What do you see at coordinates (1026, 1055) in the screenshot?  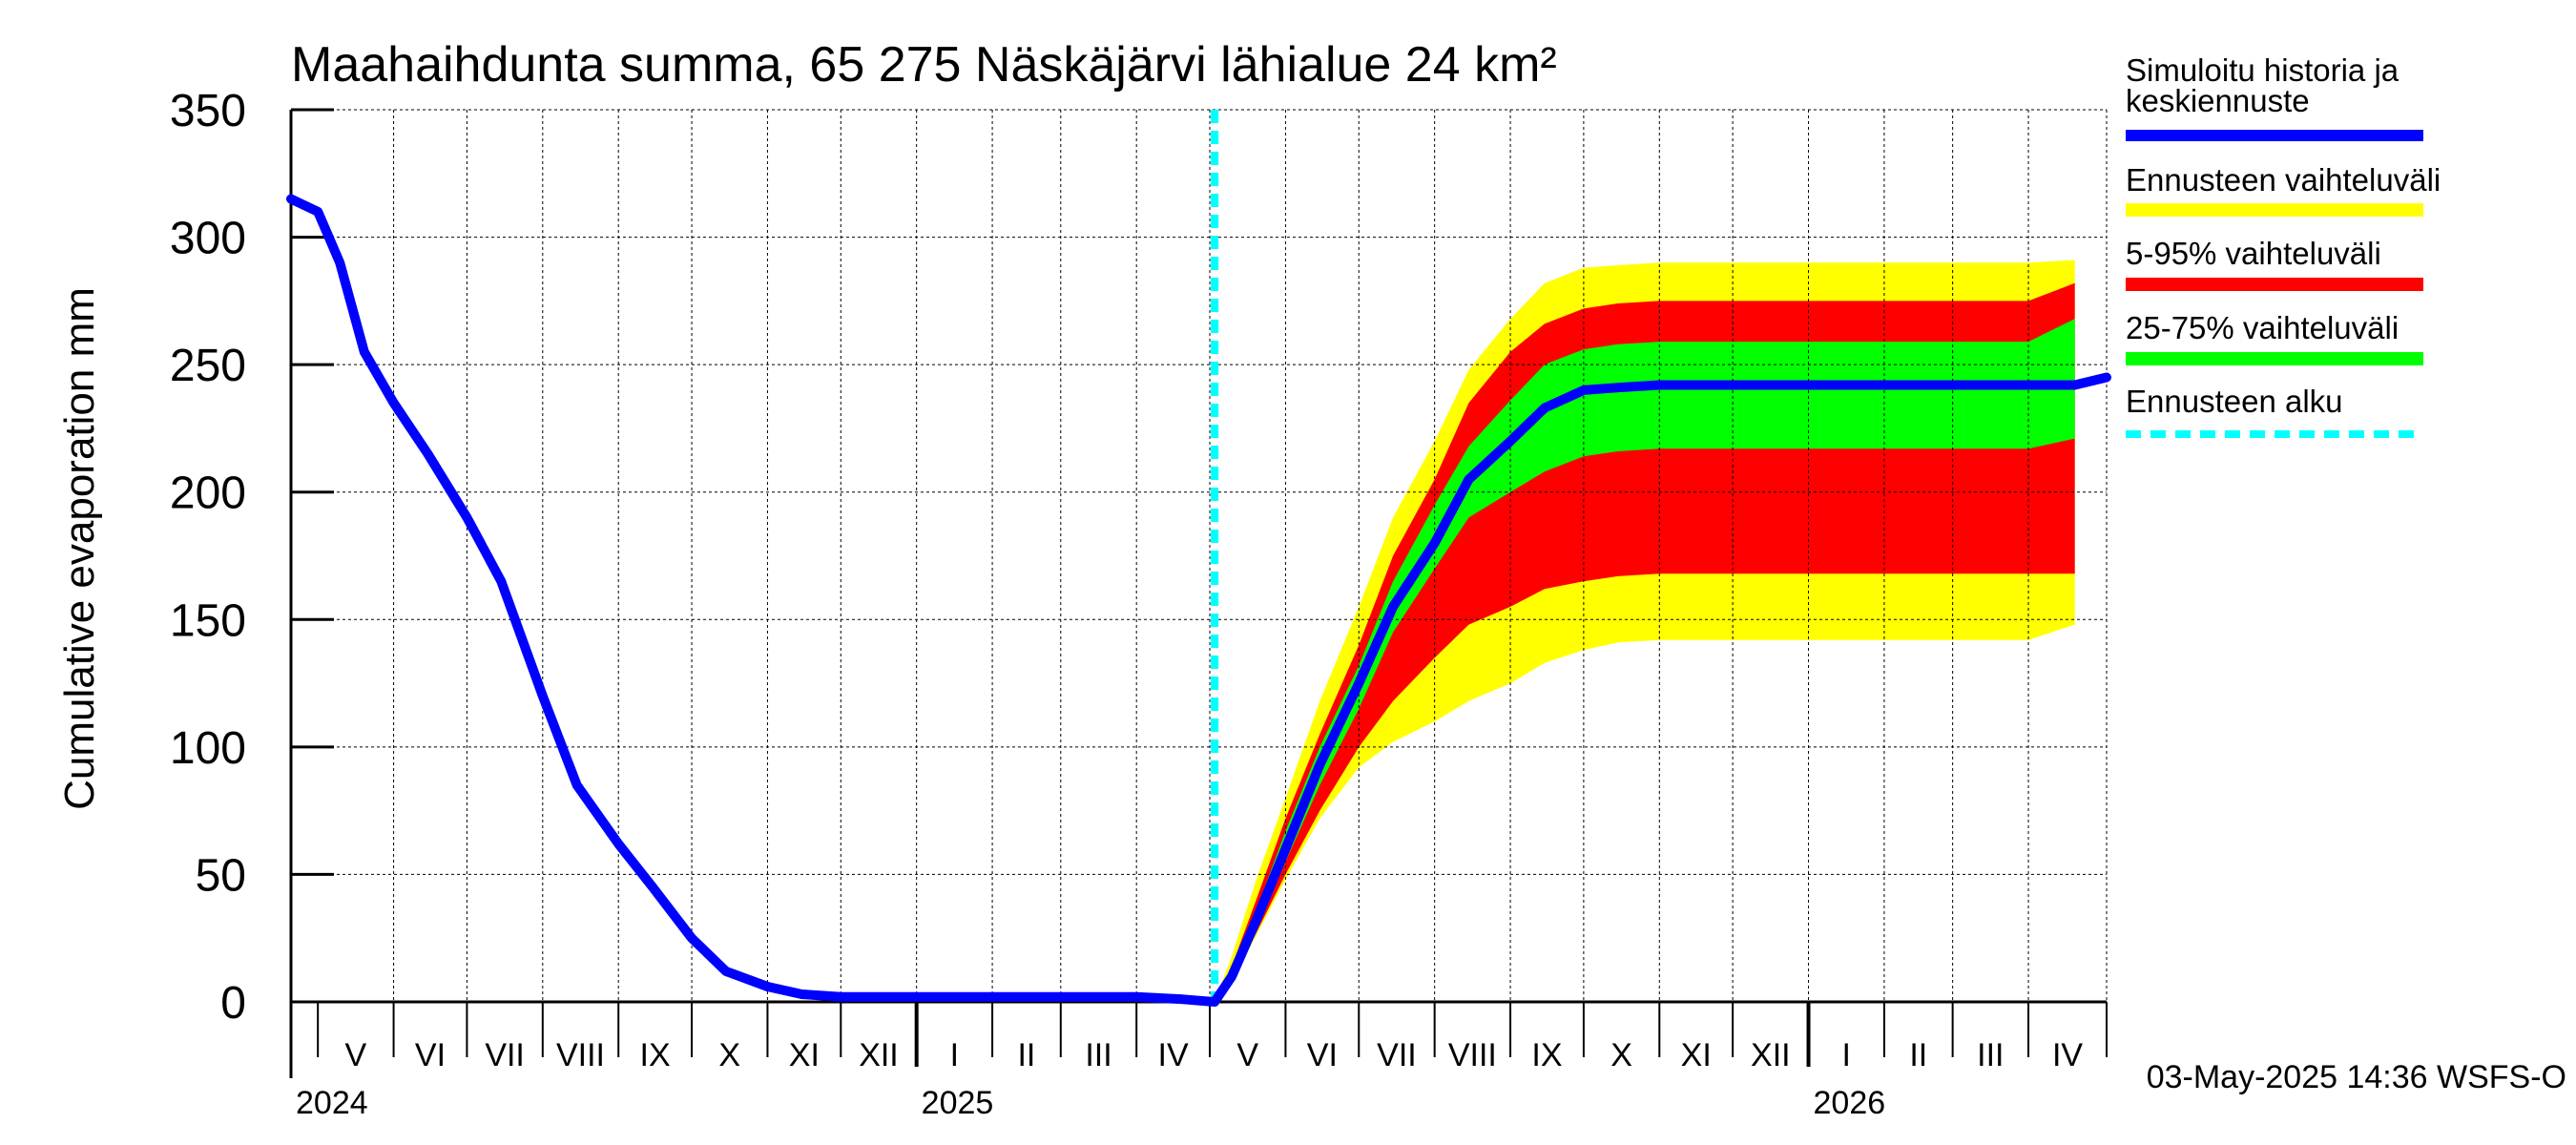 I see `month-label-9: II` at bounding box center [1026, 1055].